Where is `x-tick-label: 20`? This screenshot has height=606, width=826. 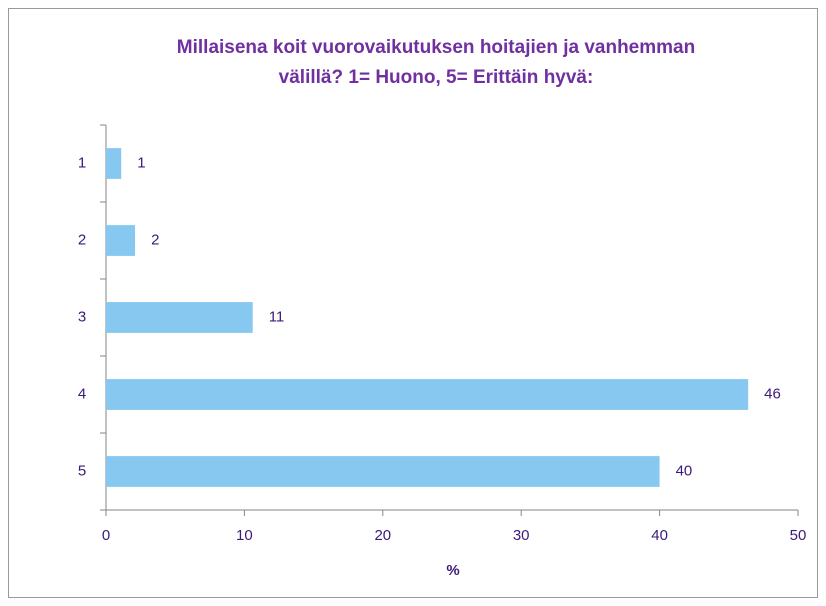
x-tick-label: 20 is located at coordinates (382, 535).